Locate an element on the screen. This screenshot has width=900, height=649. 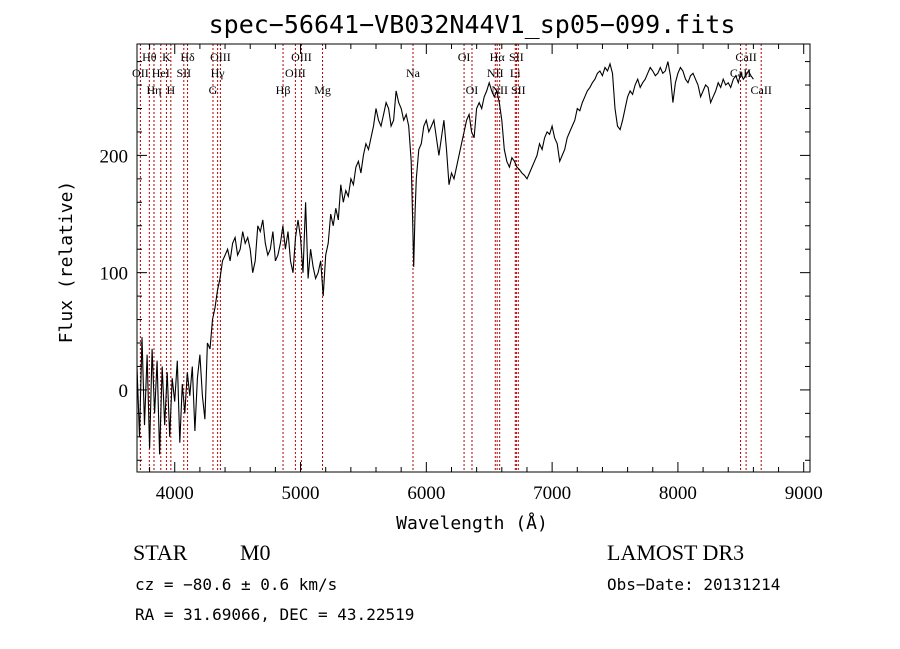
line-label: Li is located at coordinates (515, 73).